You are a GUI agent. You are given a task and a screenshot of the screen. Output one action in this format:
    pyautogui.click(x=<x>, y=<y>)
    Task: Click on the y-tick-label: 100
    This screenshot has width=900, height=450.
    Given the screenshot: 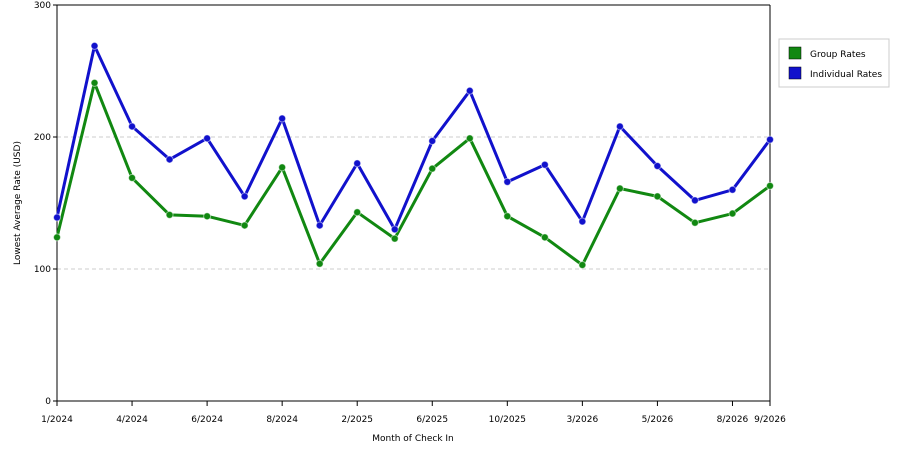 What is the action you would take?
    pyautogui.click(x=42, y=270)
    